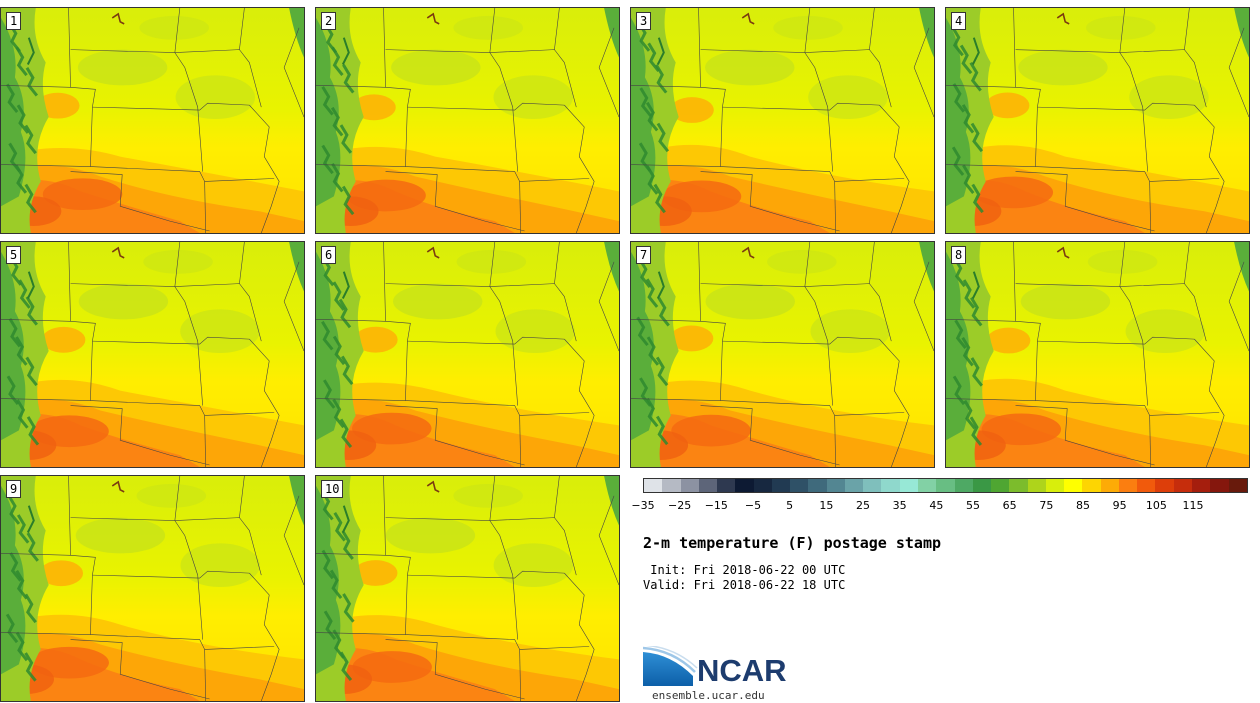 Image resolution: width=1260 pixels, height=703 pixels. Describe the element at coordinates (329, 255) in the screenshot. I see `member-number-label: 6` at that location.